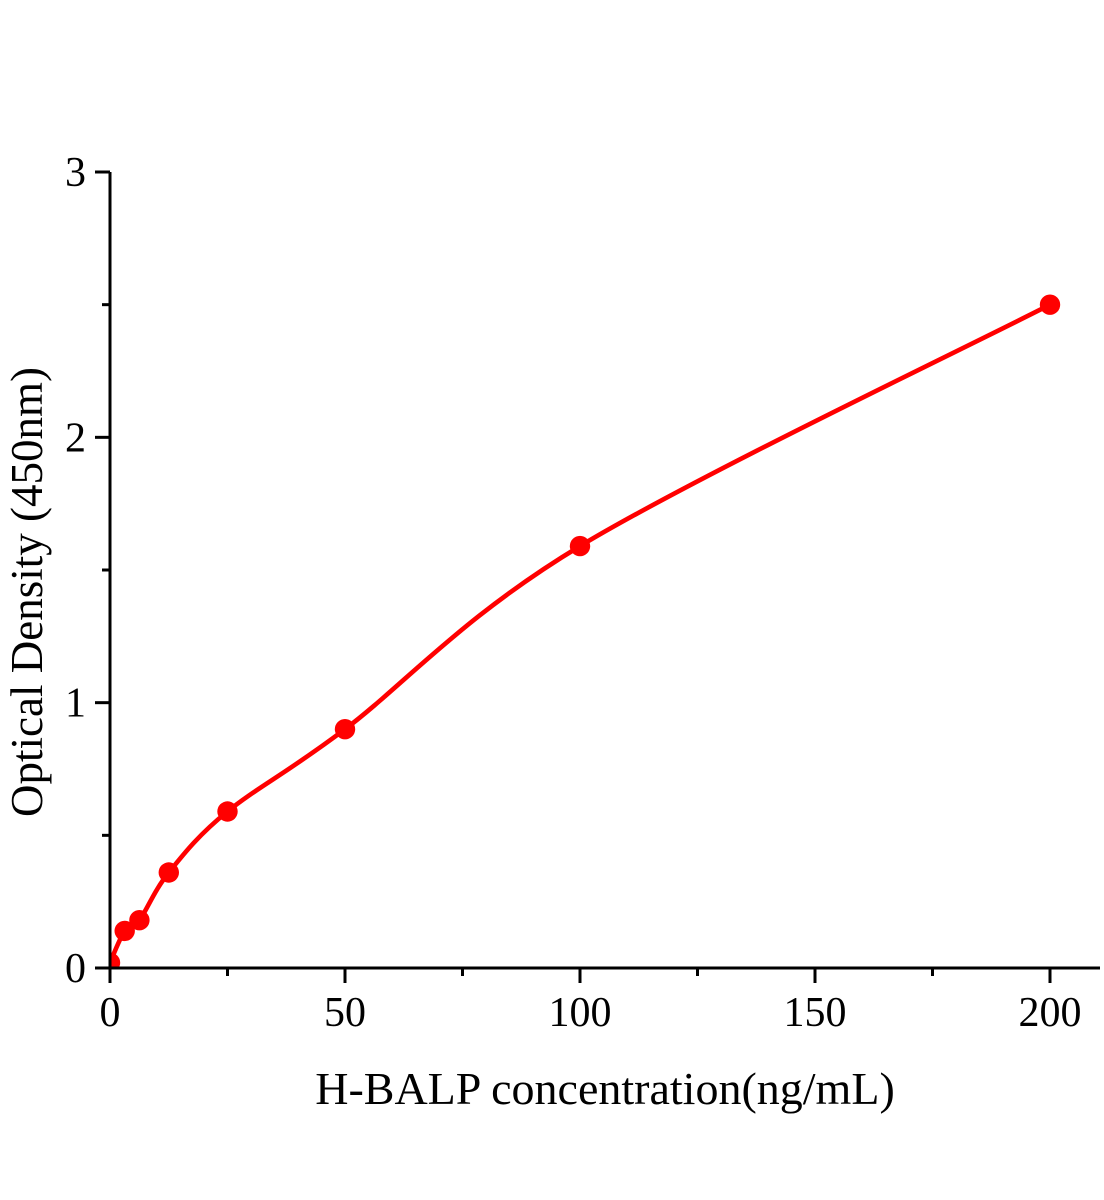  Describe the element at coordinates (75, 438) in the screenshot. I see `y-tick-label: 2` at that location.